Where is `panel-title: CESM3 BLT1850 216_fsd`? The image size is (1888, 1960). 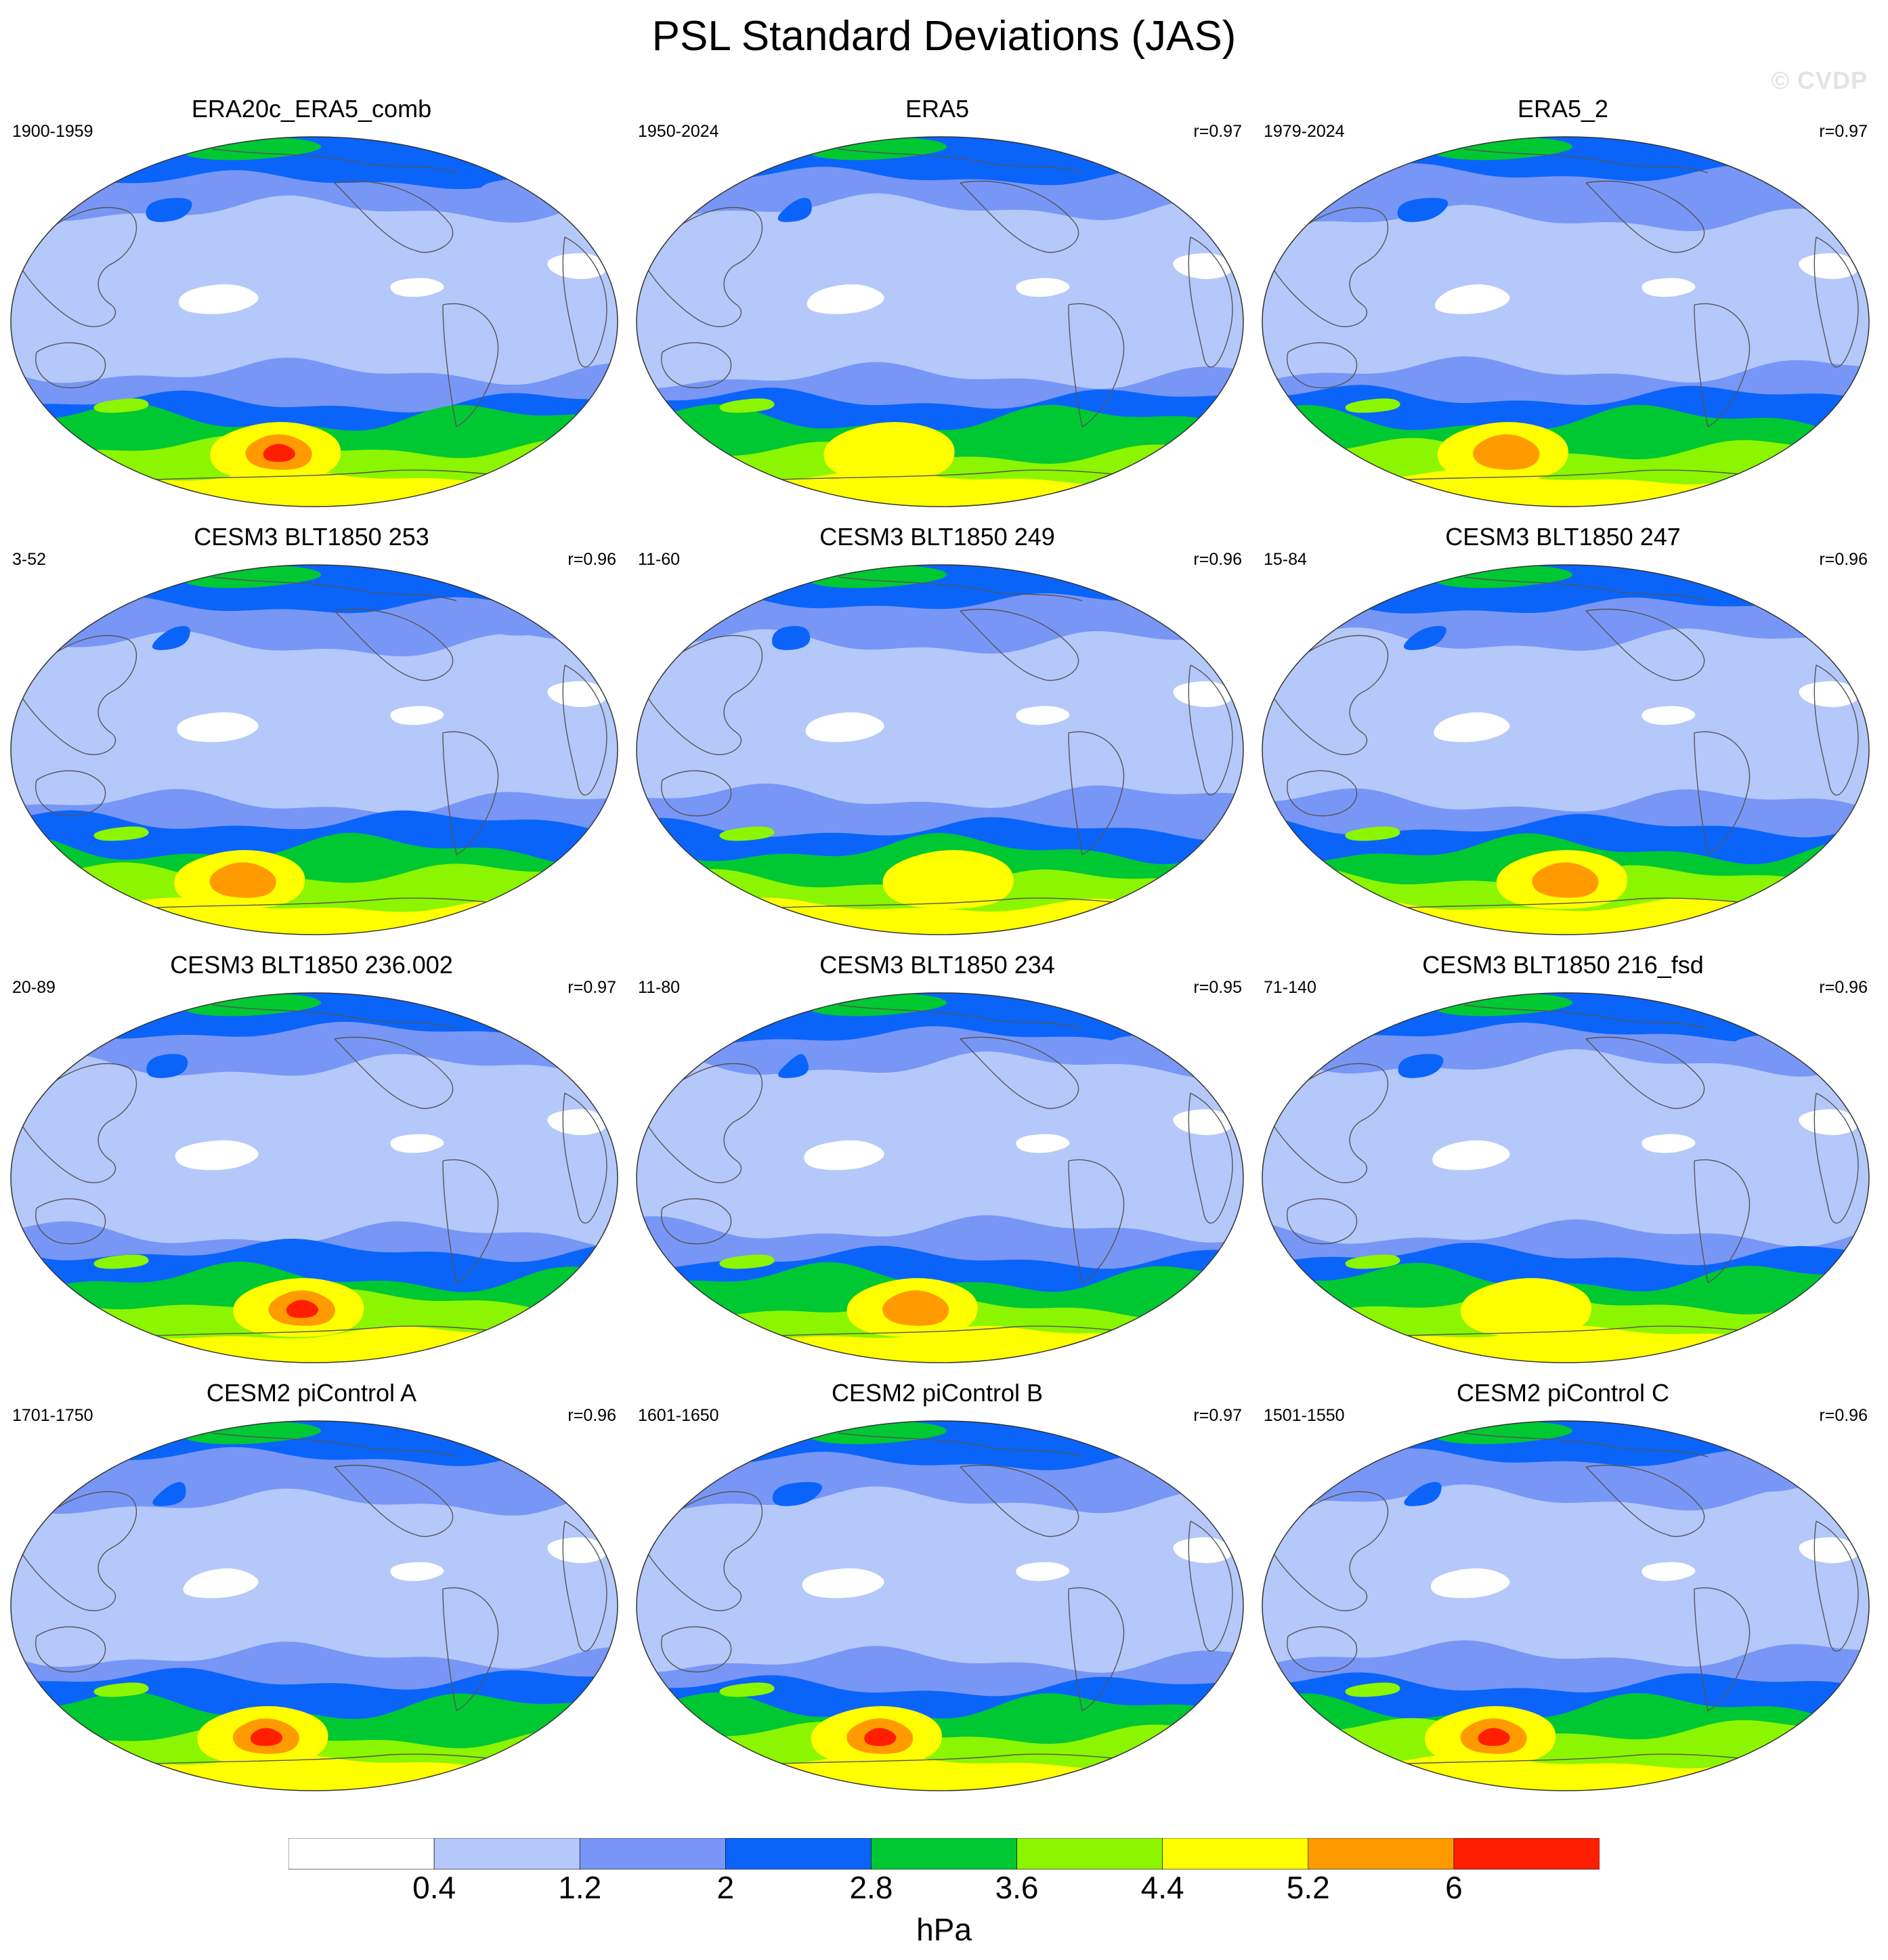 panel-title: CESM3 BLT1850 216_fsd is located at coordinates (1563, 965).